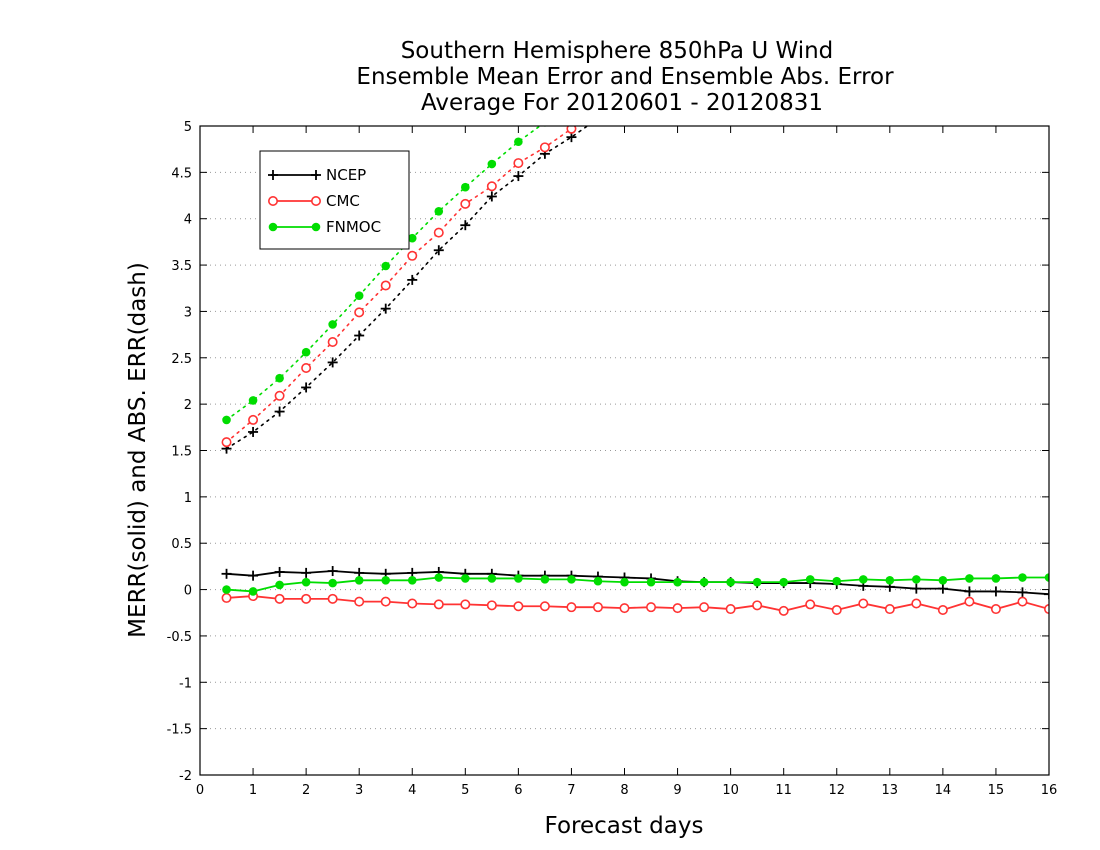 The height and width of the screenshot is (850, 1100). I want to click on x-tick-label: 15, so click(996, 790).